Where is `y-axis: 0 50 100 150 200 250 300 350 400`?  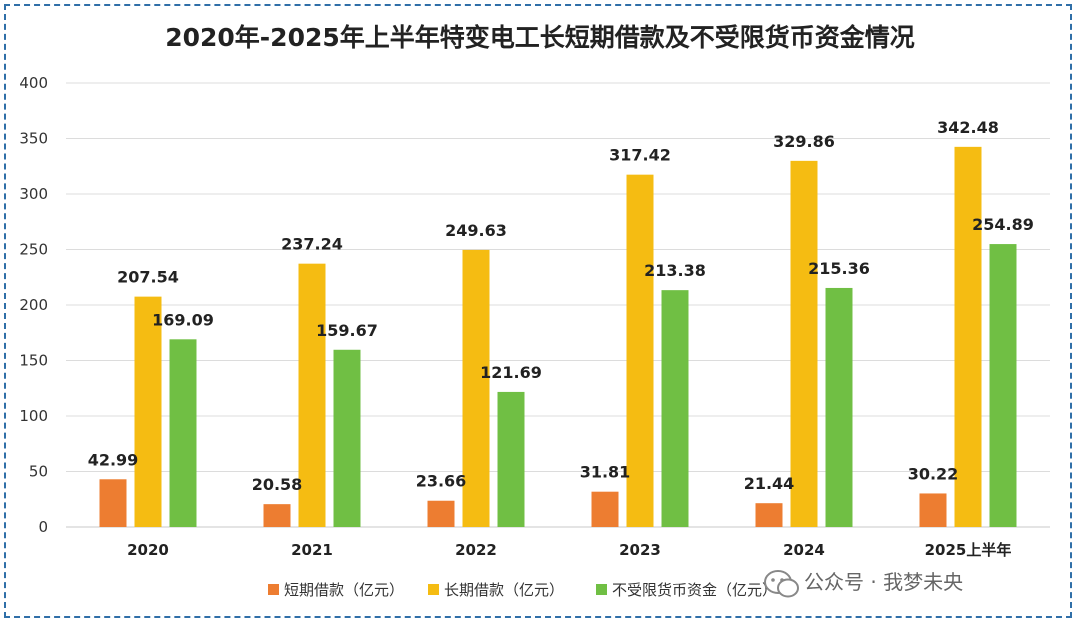 y-axis: 0 50 100 150 200 250 300 350 400 is located at coordinates (33, 305).